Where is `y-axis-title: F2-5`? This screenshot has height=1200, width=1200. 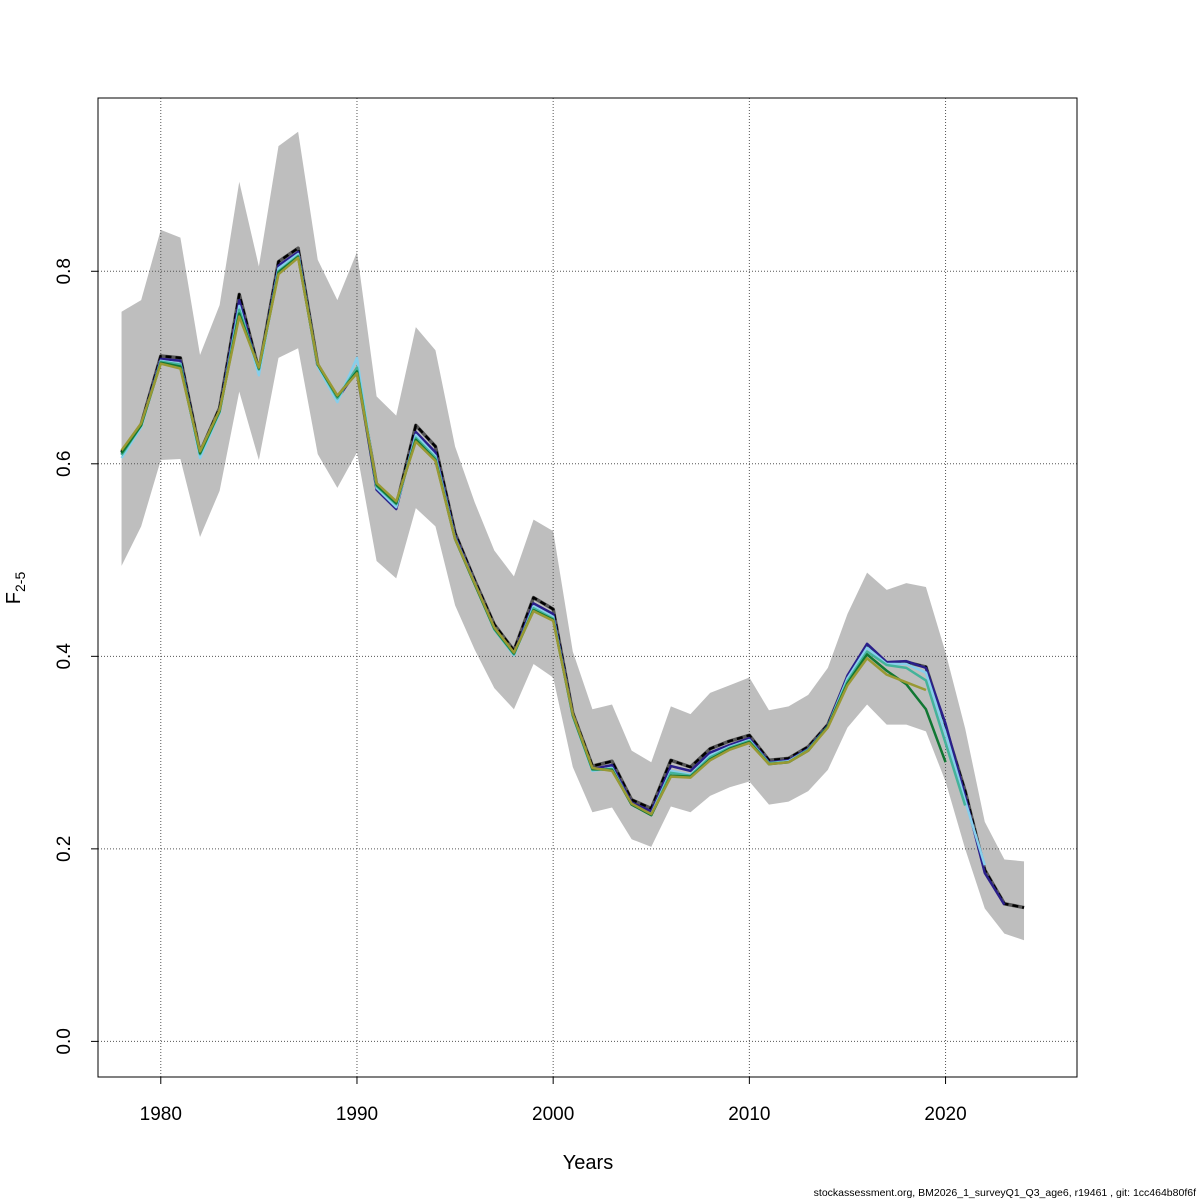 y-axis-title: F2-5 is located at coordinates (15, 588).